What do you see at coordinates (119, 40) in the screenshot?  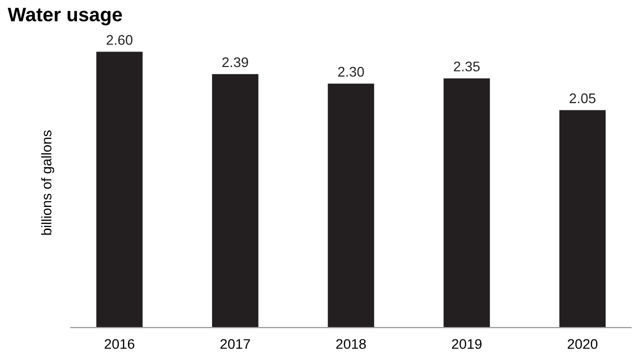 I see `data-label: 2.60` at bounding box center [119, 40].